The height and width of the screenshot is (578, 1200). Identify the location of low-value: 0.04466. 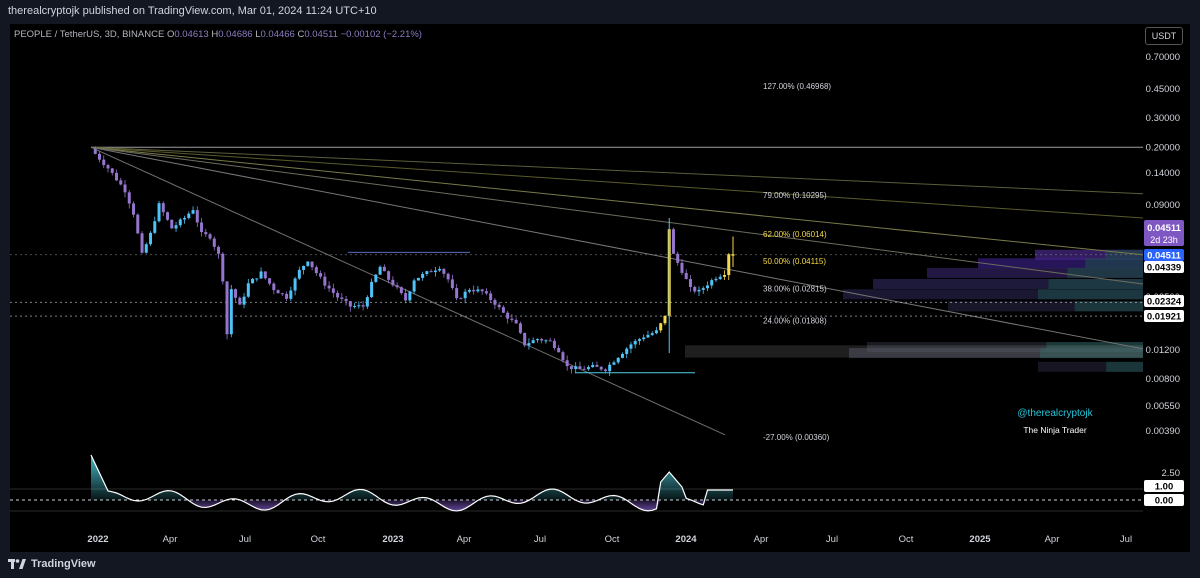
(277, 34).